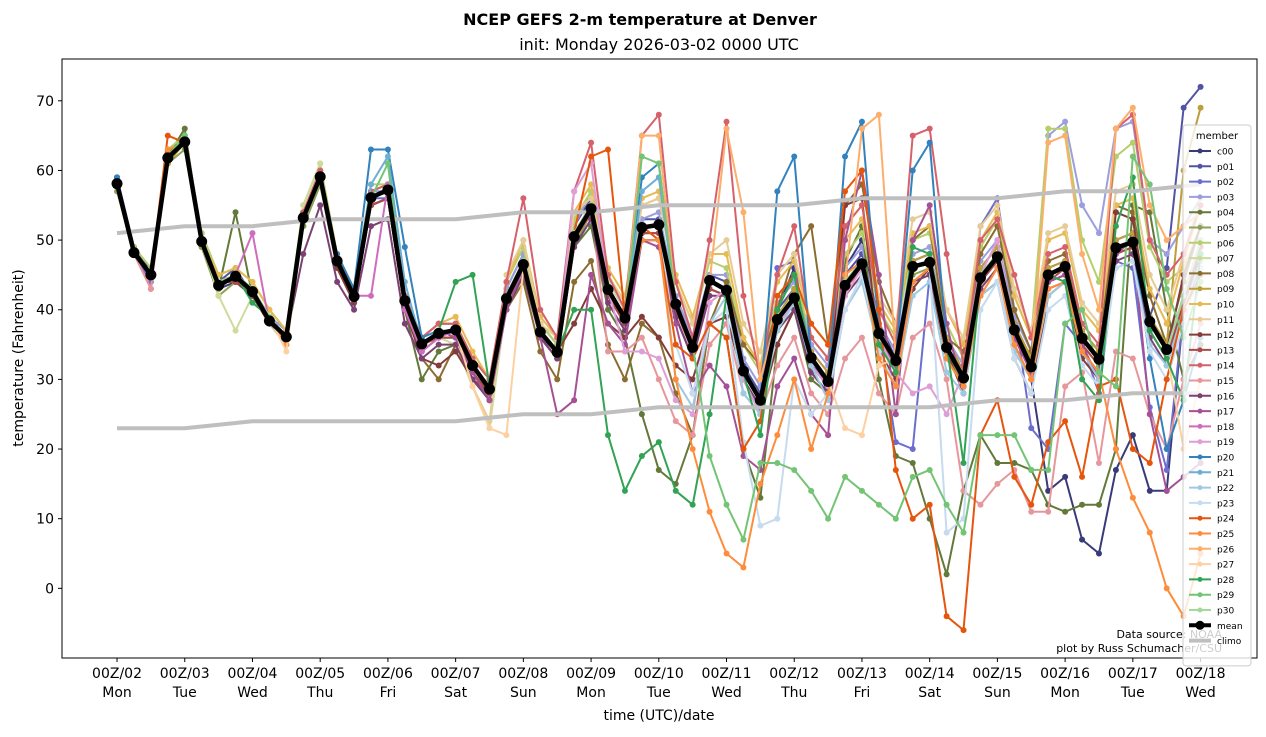  What do you see at coordinates (862, 674) in the screenshot?
I see `x-tick-label: 00Z/13` at bounding box center [862, 674].